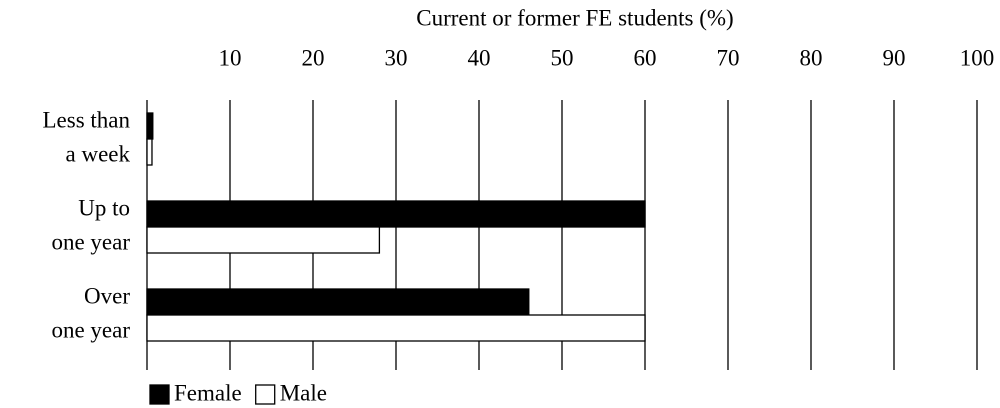  I want to click on x-tick-label: 50, so click(562, 57).